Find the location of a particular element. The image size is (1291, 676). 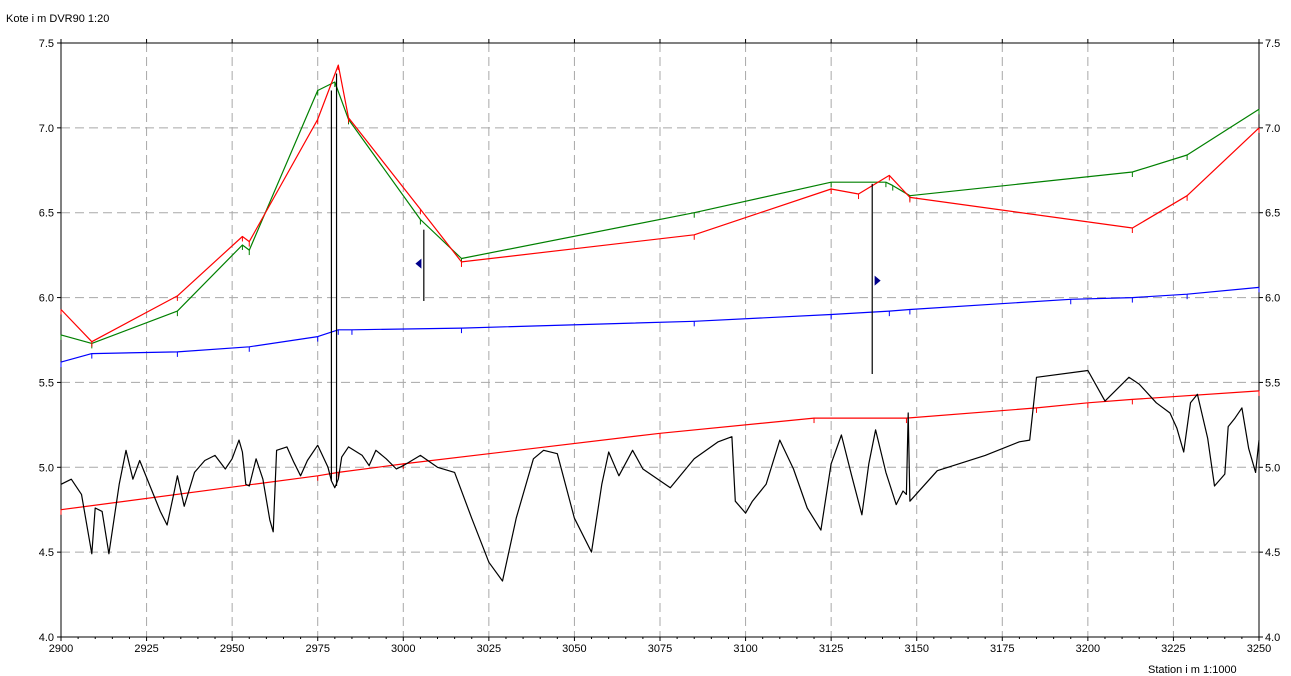

x-tick-label: 2900 is located at coordinates (61, 649).